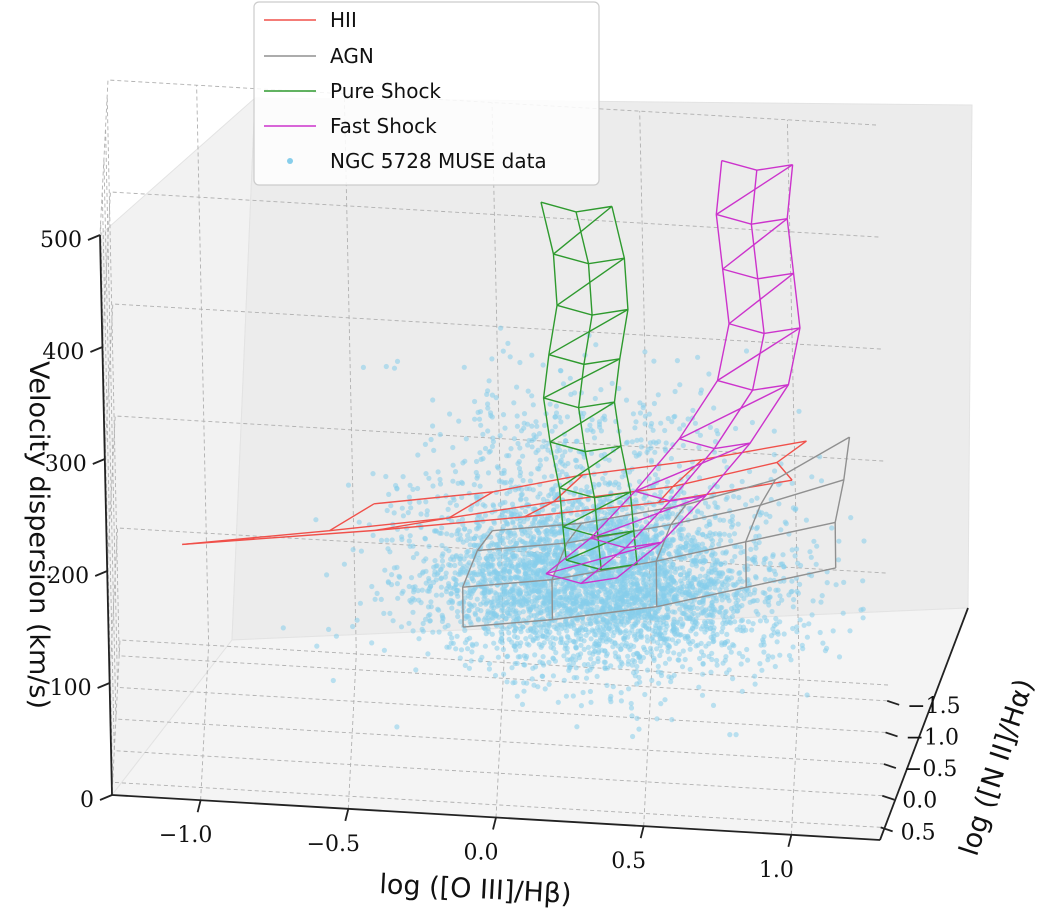 Image resolution: width=1045 pixels, height=920 pixels. Describe the element at coordinates (383, 126) in the screenshot. I see `legend-label-fast-shock: Fast Shock` at that location.